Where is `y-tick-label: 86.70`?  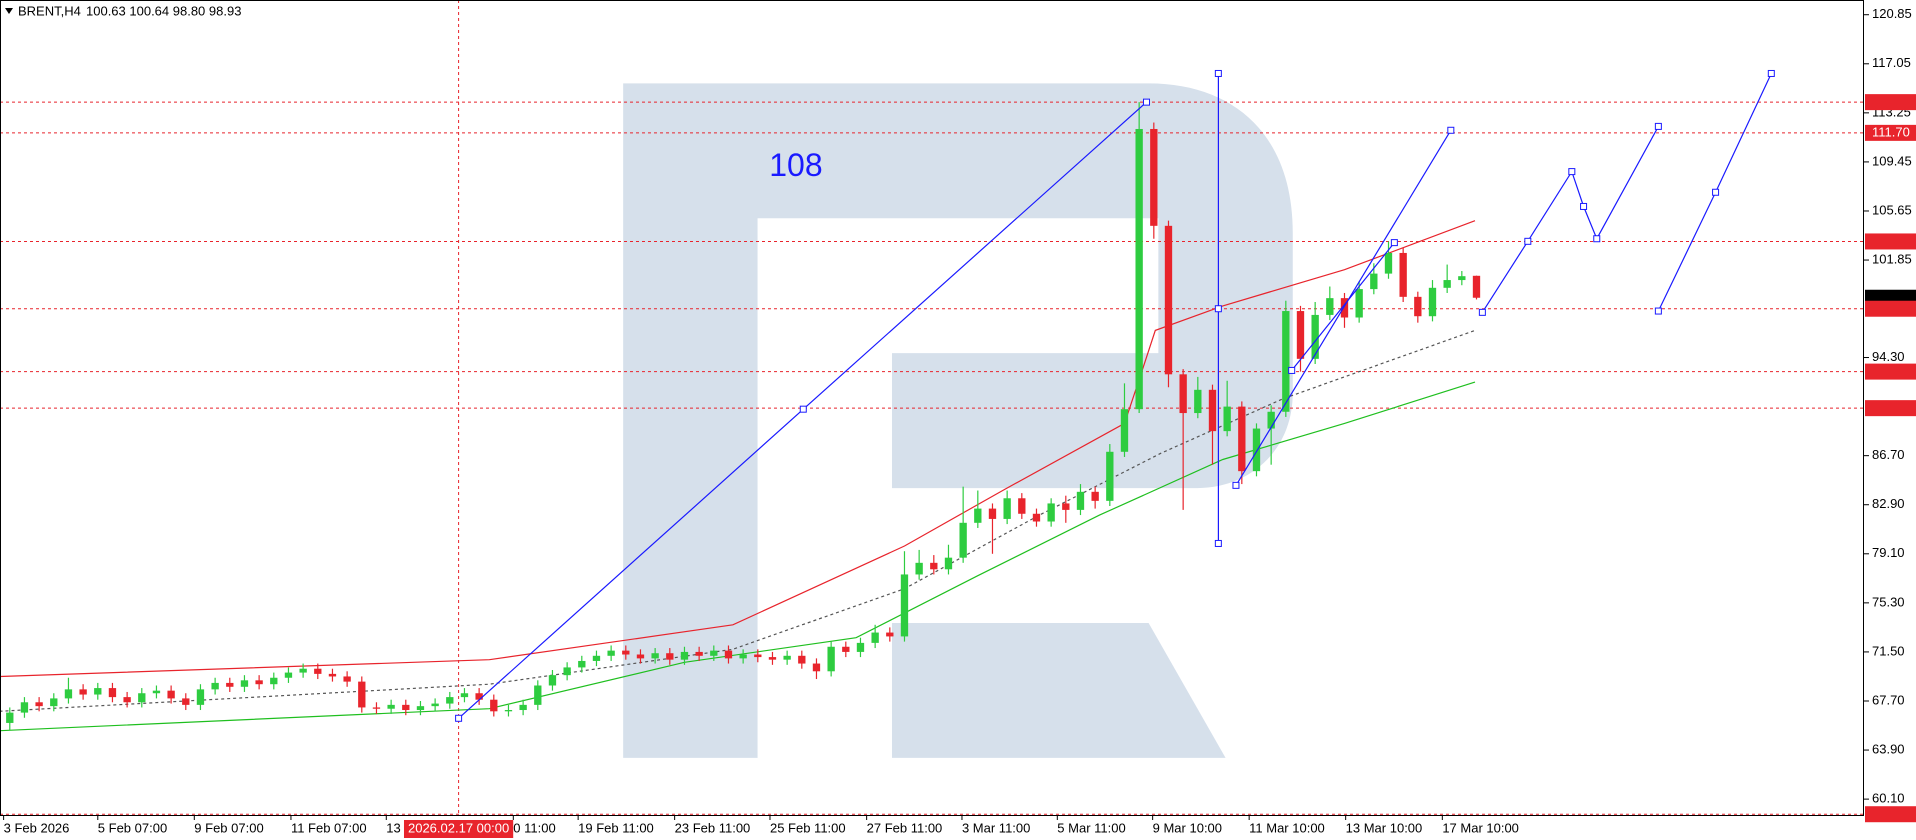 y-tick-label: 86.70 is located at coordinates (1888, 454).